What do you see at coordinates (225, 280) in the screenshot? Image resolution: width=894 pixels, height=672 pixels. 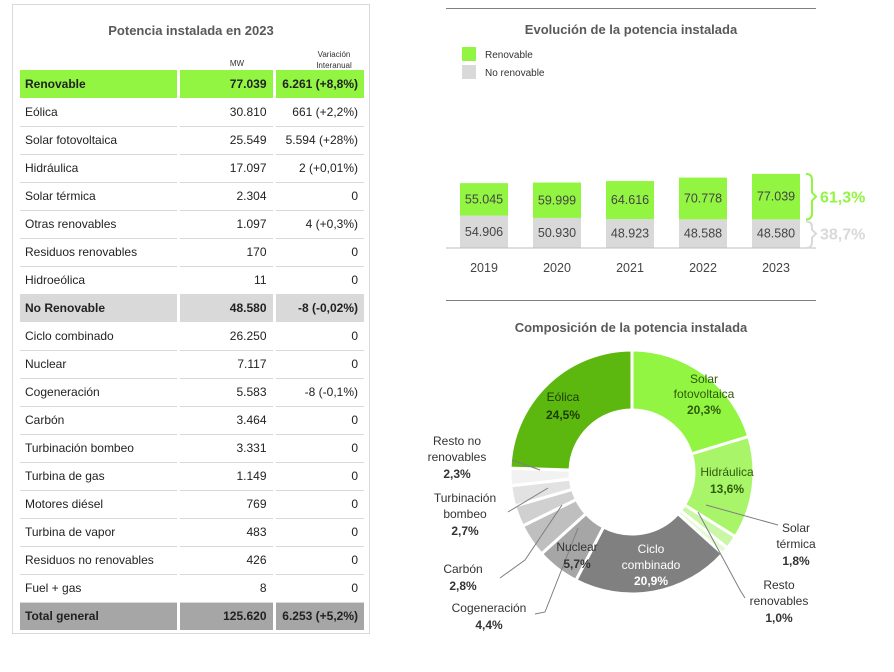 I see `row-mw: 11` at bounding box center [225, 280].